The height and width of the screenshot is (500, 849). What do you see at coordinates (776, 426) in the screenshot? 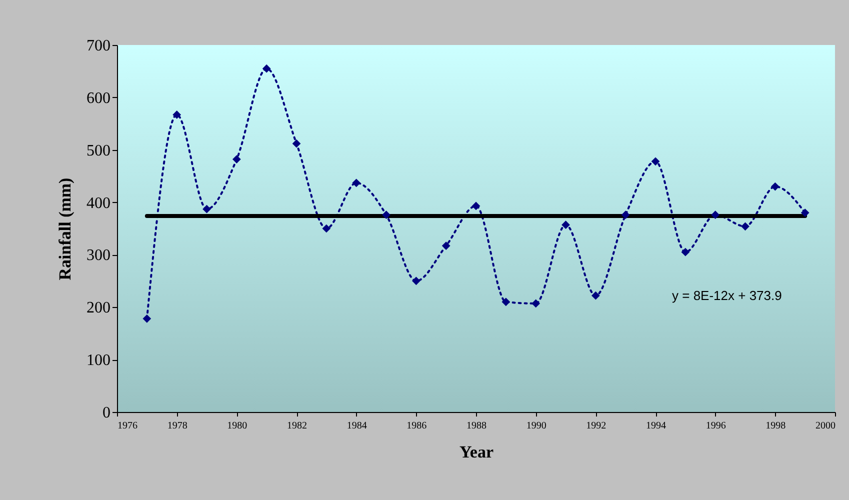
I see `x-tick-label: 1998` at bounding box center [776, 426].